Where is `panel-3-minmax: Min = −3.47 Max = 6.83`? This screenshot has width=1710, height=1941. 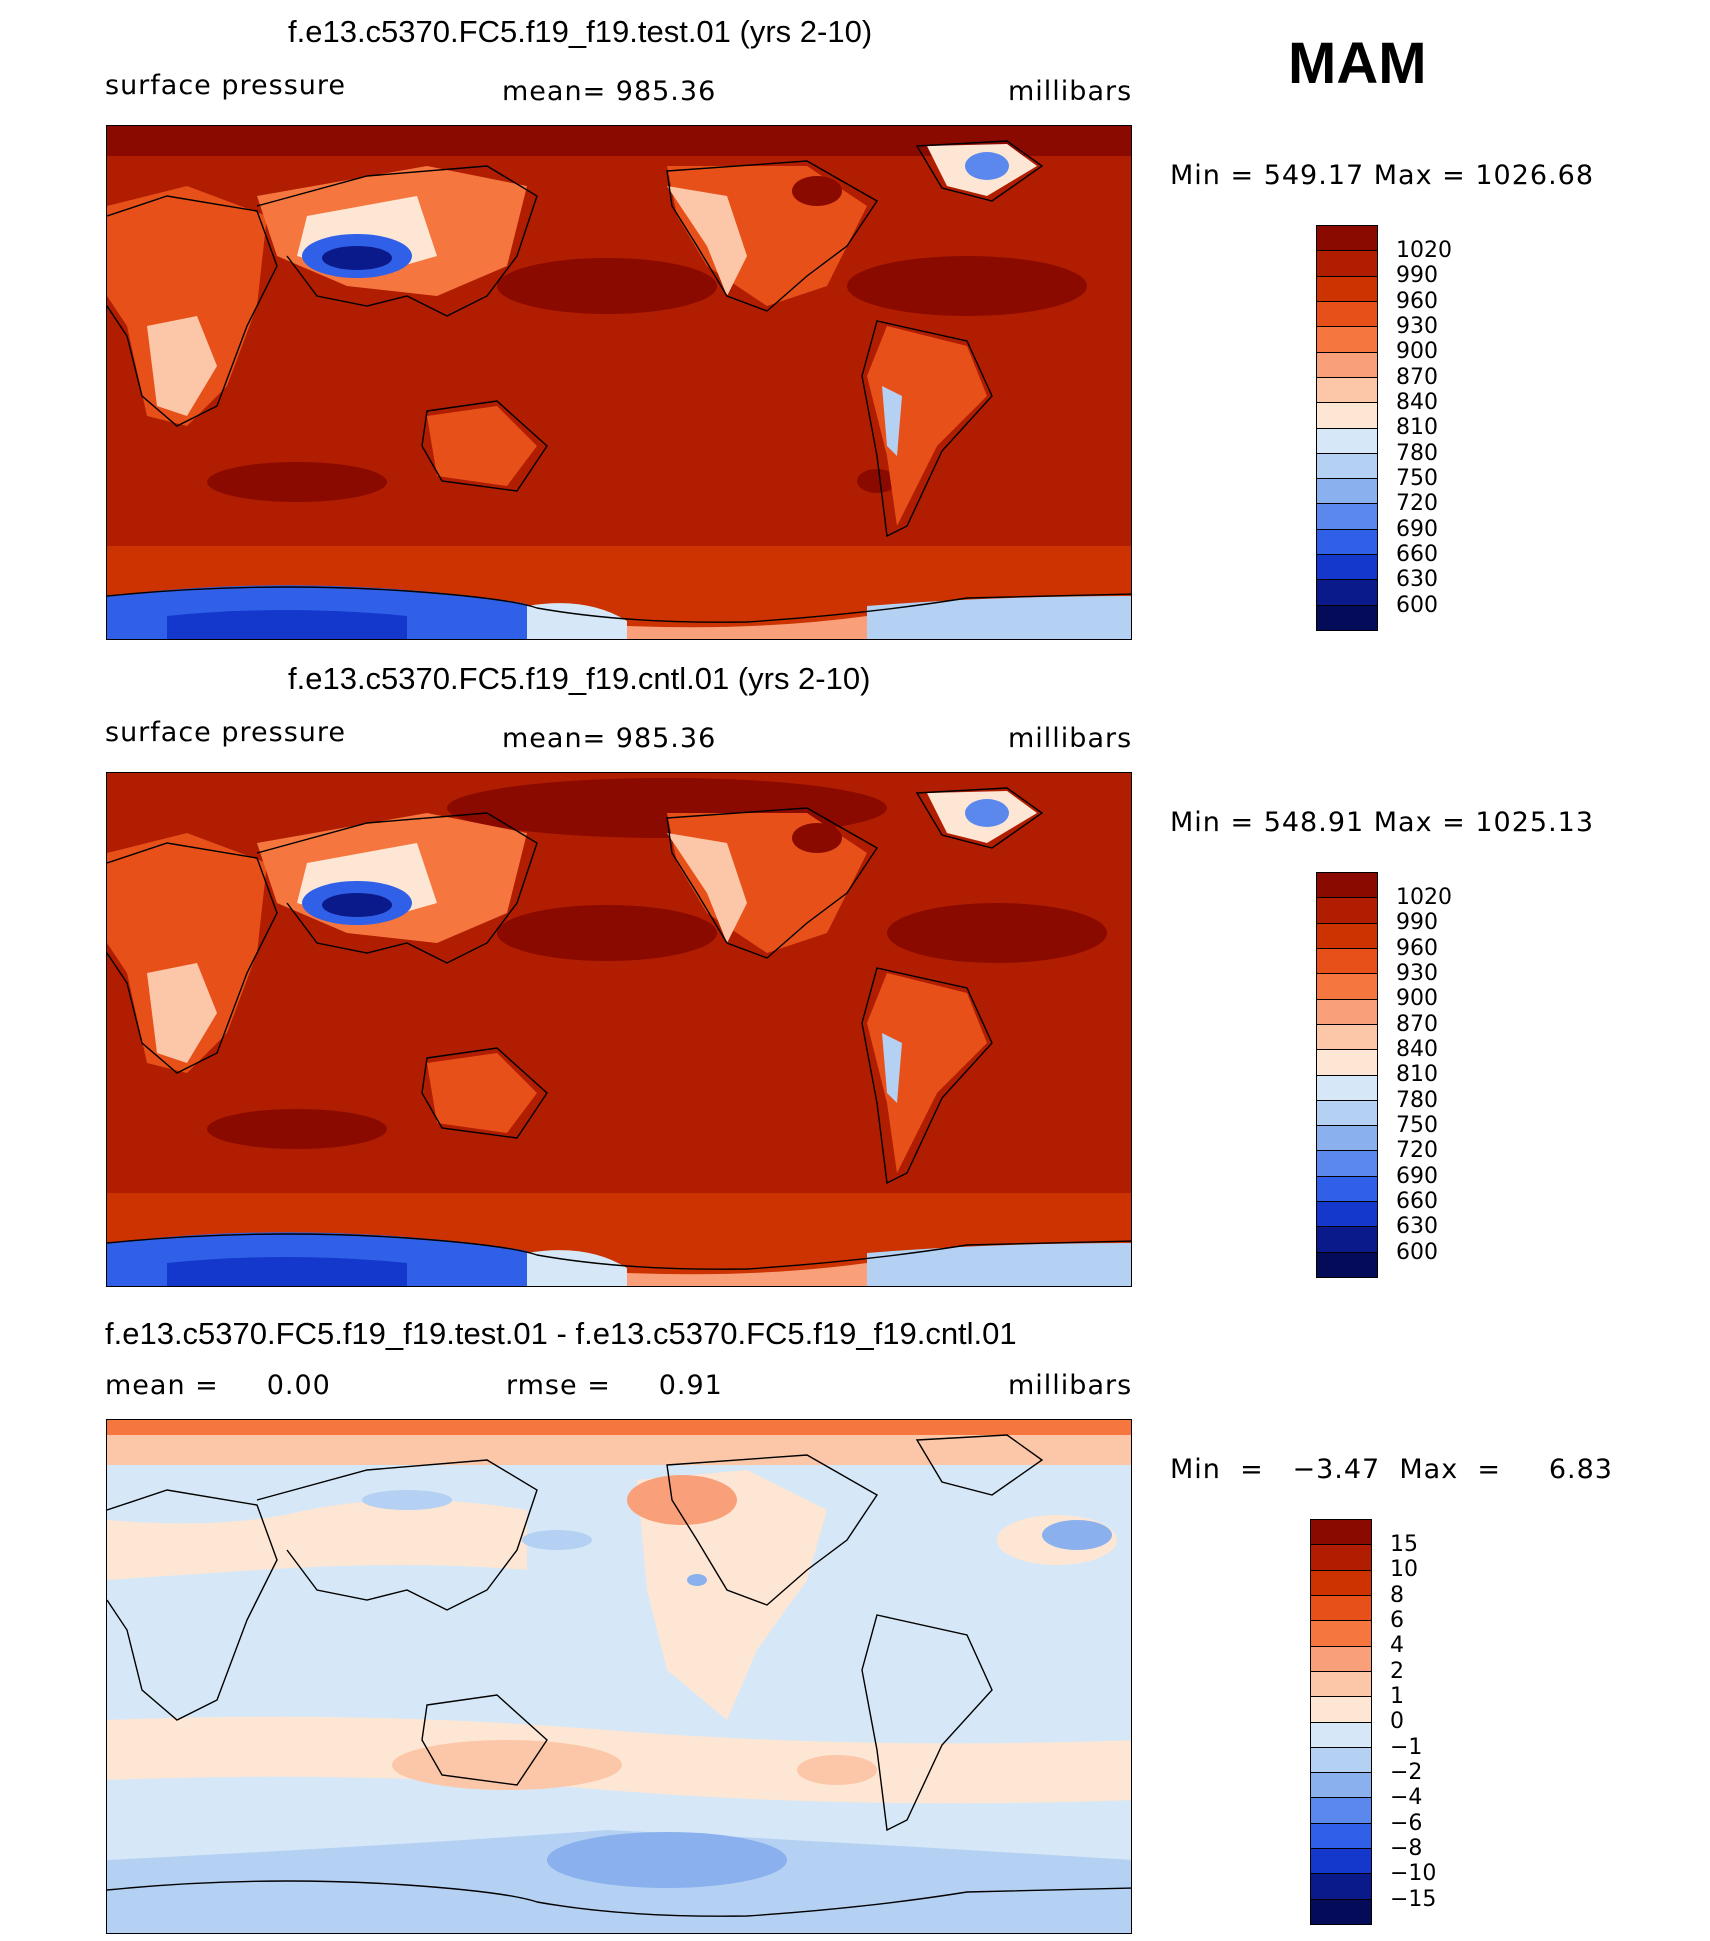 panel-3-minmax: Min = −3.47 Max = 6.83 is located at coordinates (1391, 1469).